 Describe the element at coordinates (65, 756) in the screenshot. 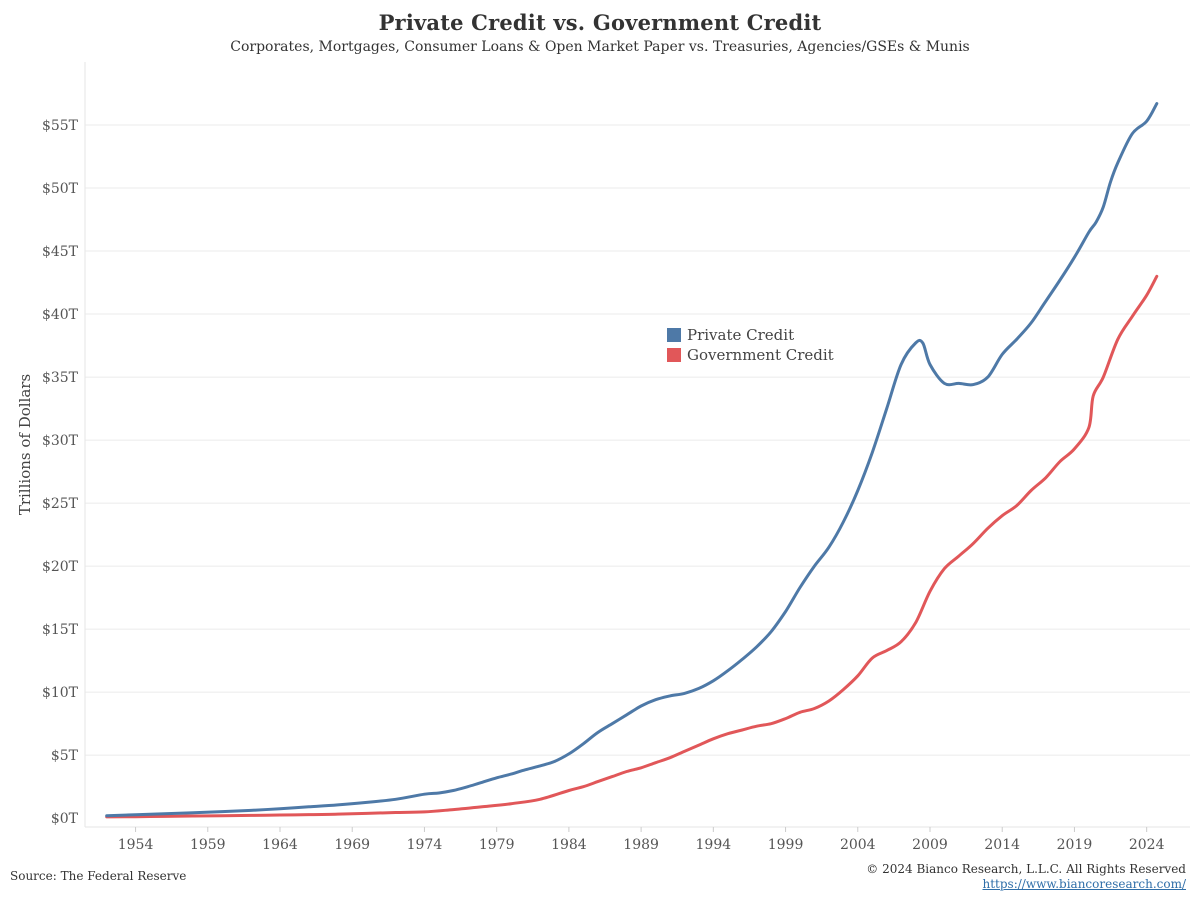

I see `y-tick-label: $5T` at that location.